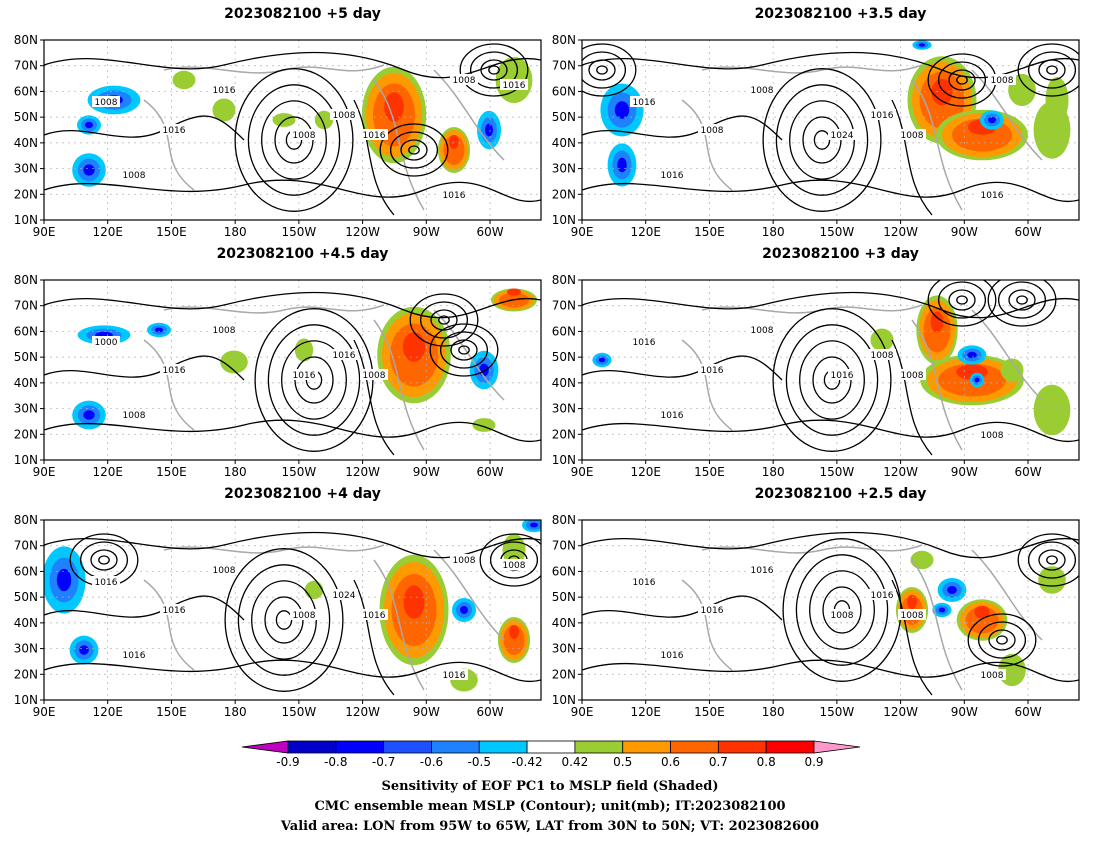 The image size is (1100, 850). I want to click on map-field: 1000 1016 1008 1008 1016 1016 1008, so click(292, 370).